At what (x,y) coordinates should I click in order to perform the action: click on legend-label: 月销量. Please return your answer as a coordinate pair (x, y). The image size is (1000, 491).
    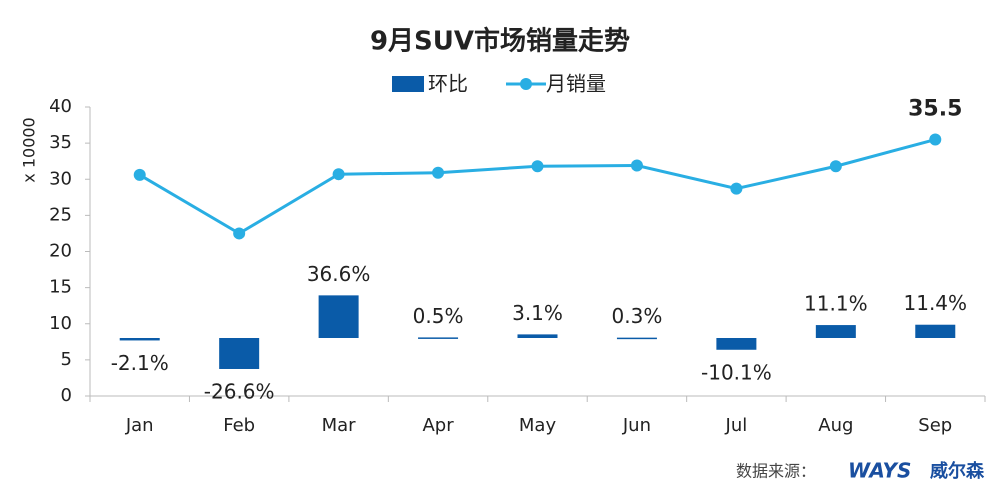
    Looking at the image, I should click on (576, 84).